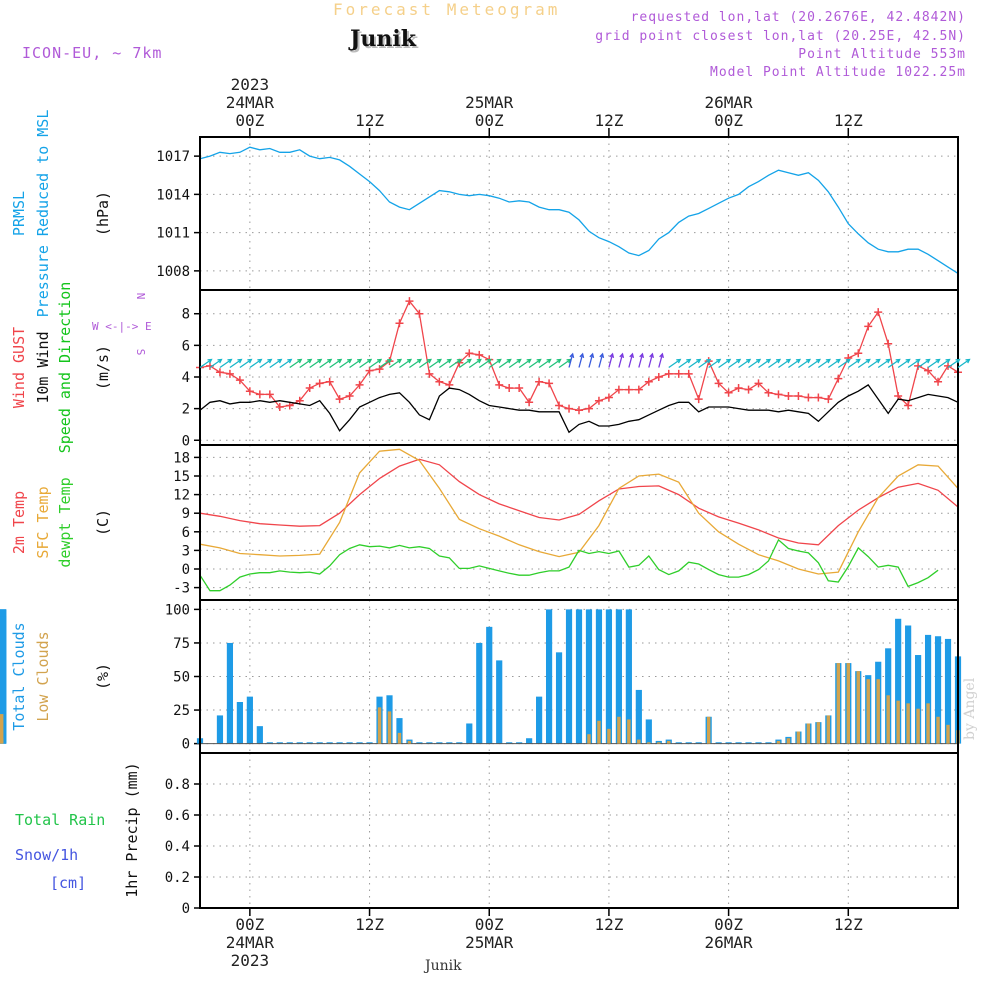 The width and height of the screenshot is (1000, 1000). I want to click on ytick-label: 75, so click(181, 644).